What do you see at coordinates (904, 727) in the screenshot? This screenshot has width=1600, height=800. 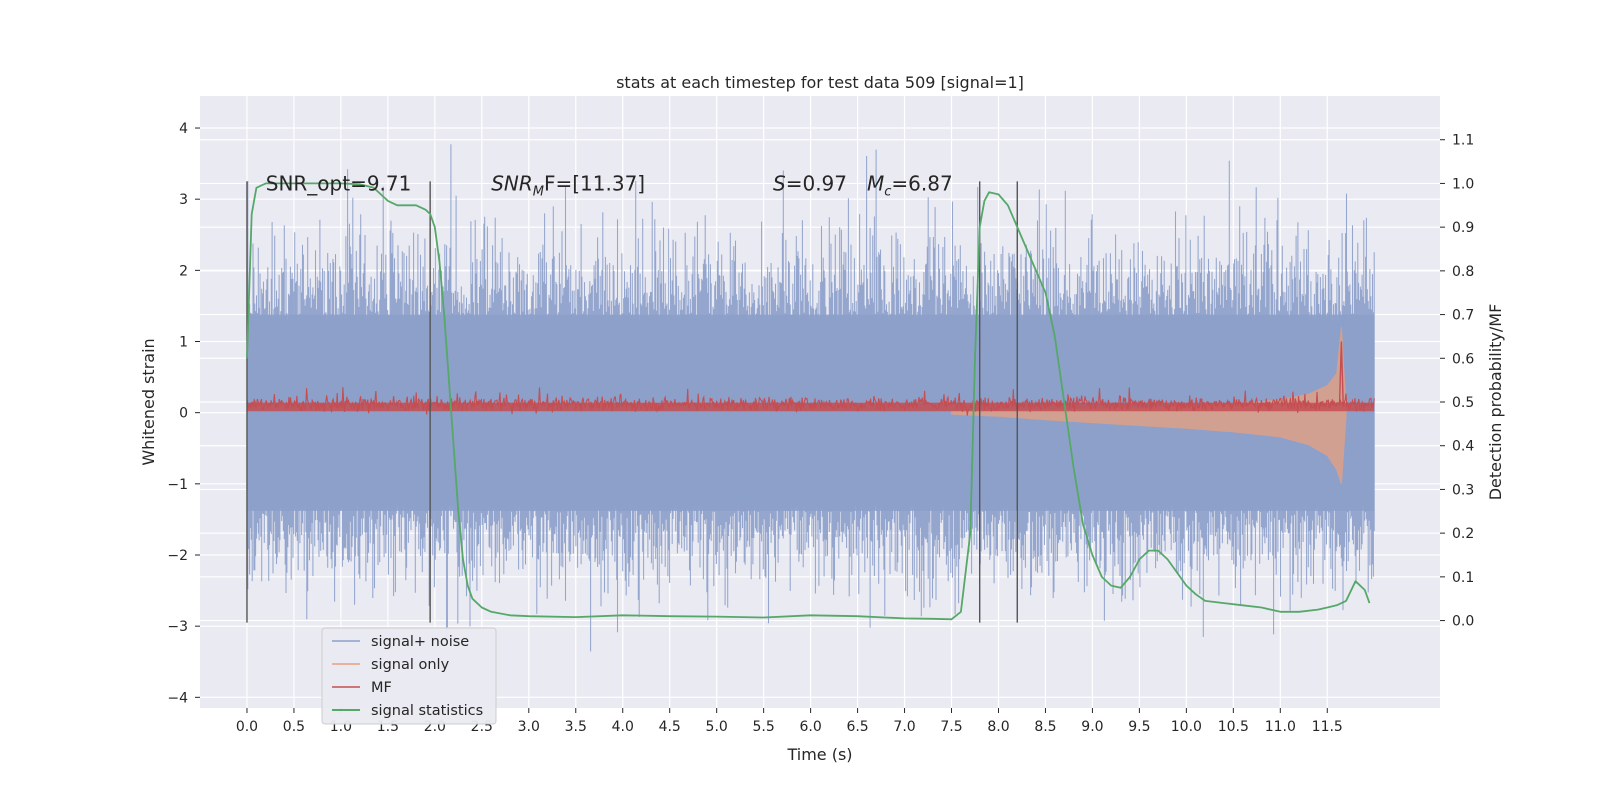 I see `x-tick-label: 7.0` at bounding box center [904, 727].